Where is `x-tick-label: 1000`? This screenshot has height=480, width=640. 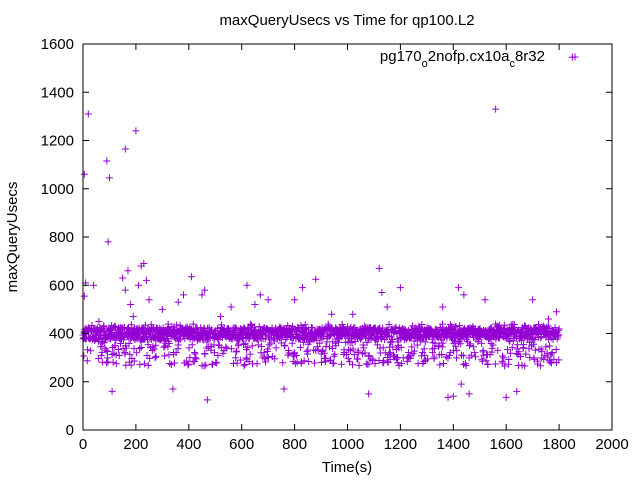
x-tick-label: 1000 is located at coordinates (347, 444).